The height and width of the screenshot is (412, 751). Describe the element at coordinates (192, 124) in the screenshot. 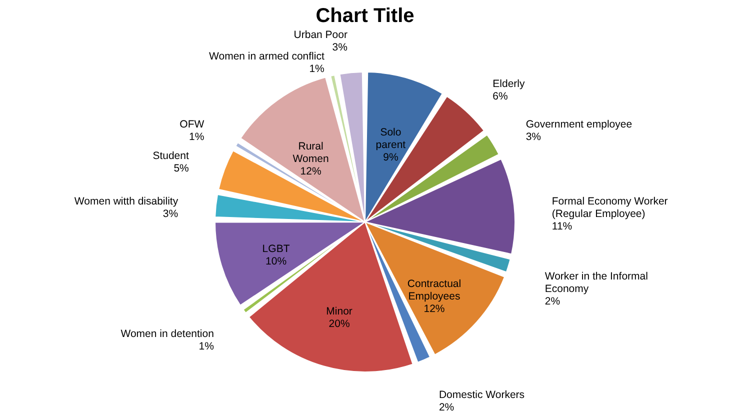

I see `slice-label: OFW` at that location.